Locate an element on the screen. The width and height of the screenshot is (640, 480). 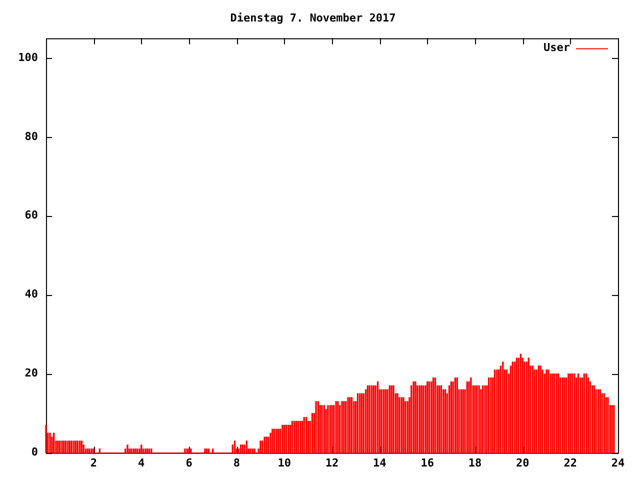
x-tick-label: 18 is located at coordinates (475, 463).